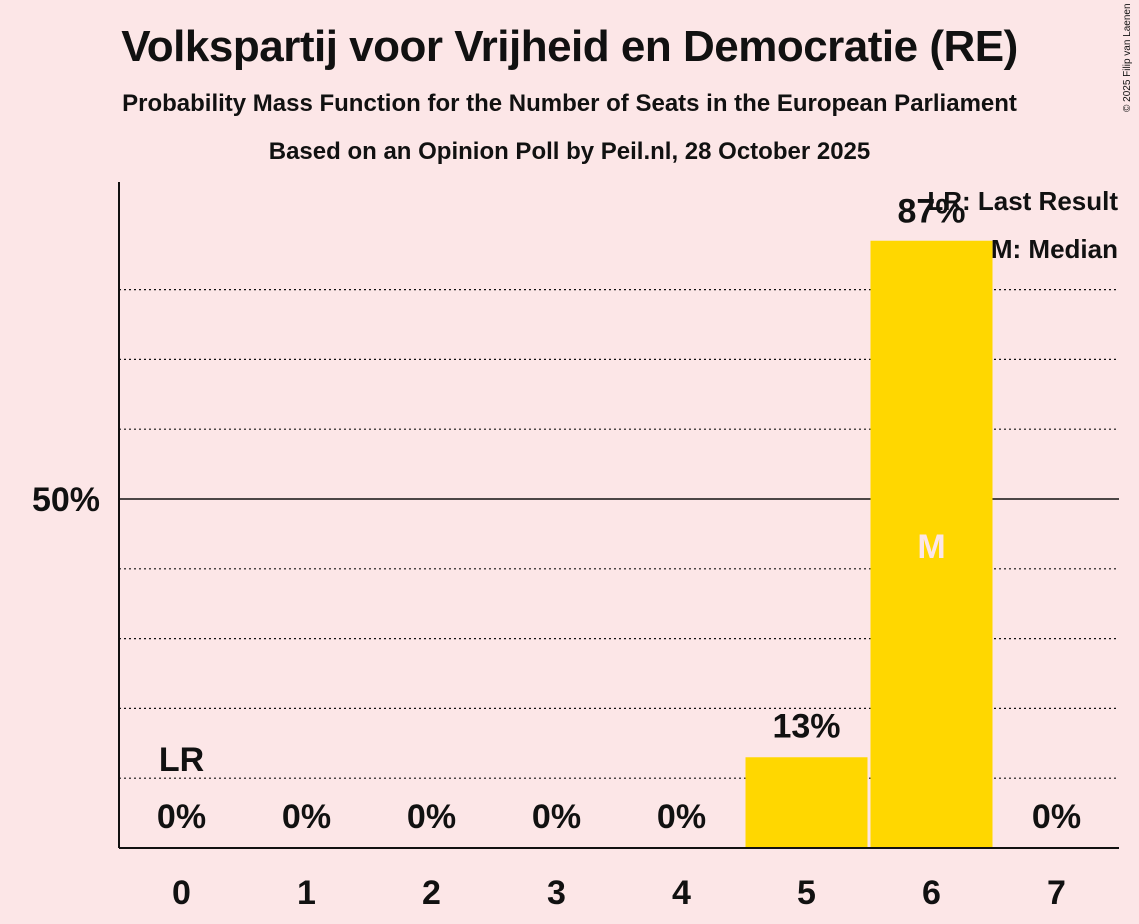 This screenshot has width=1139, height=924. What do you see at coordinates (806, 726) in the screenshot?
I see `value-label-5: 13%` at bounding box center [806, 726].